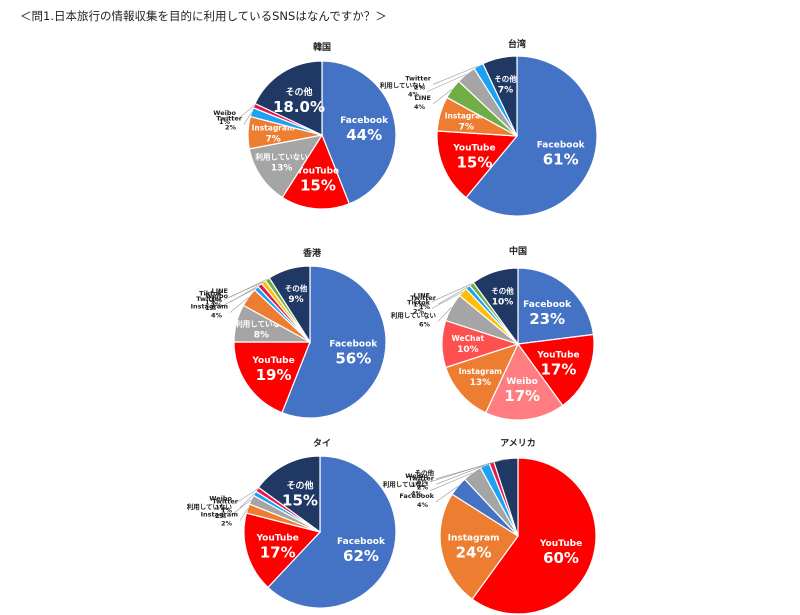 This screenshot has height=615, width=800. What do you see at coordinates (203, 16) in the screenshot?
I see `page-title: ＜問1.日本旅行の情報収集を目的に利用しているSNSはなんですか？＞` at bounding box center [203, 16].